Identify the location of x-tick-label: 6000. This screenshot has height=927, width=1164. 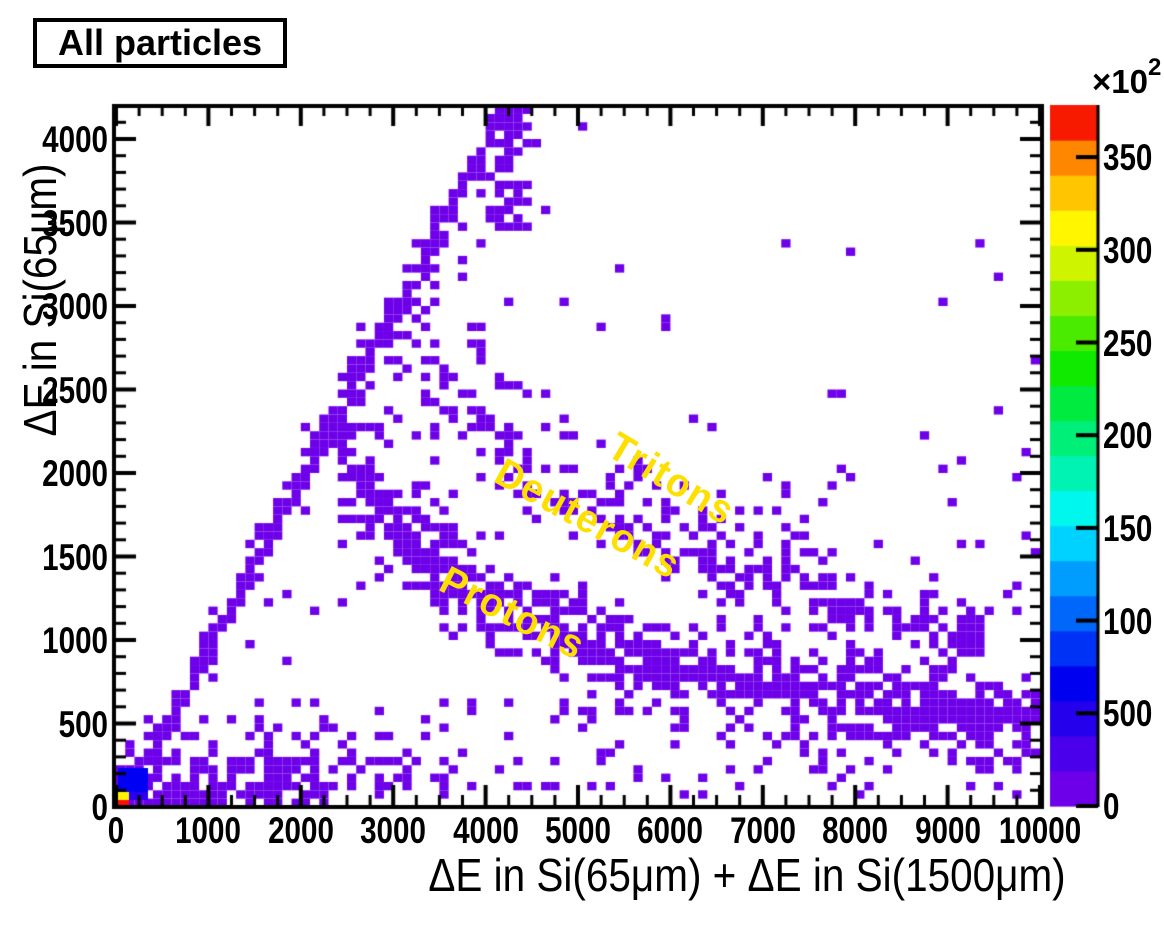
(670, 830).